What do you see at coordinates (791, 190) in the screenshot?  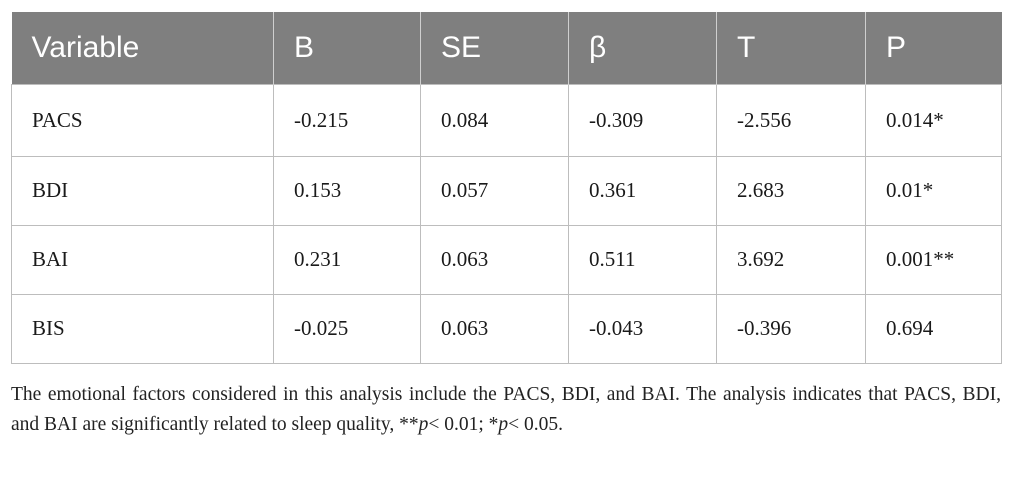 I see `cell-t: 2.683` at bounding box center [791, 190].